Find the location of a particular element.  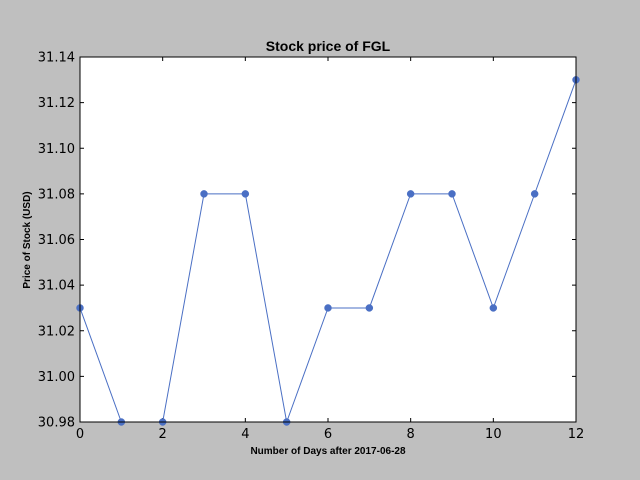

x-tick-label: 6 is located at coordinates (328, 434).